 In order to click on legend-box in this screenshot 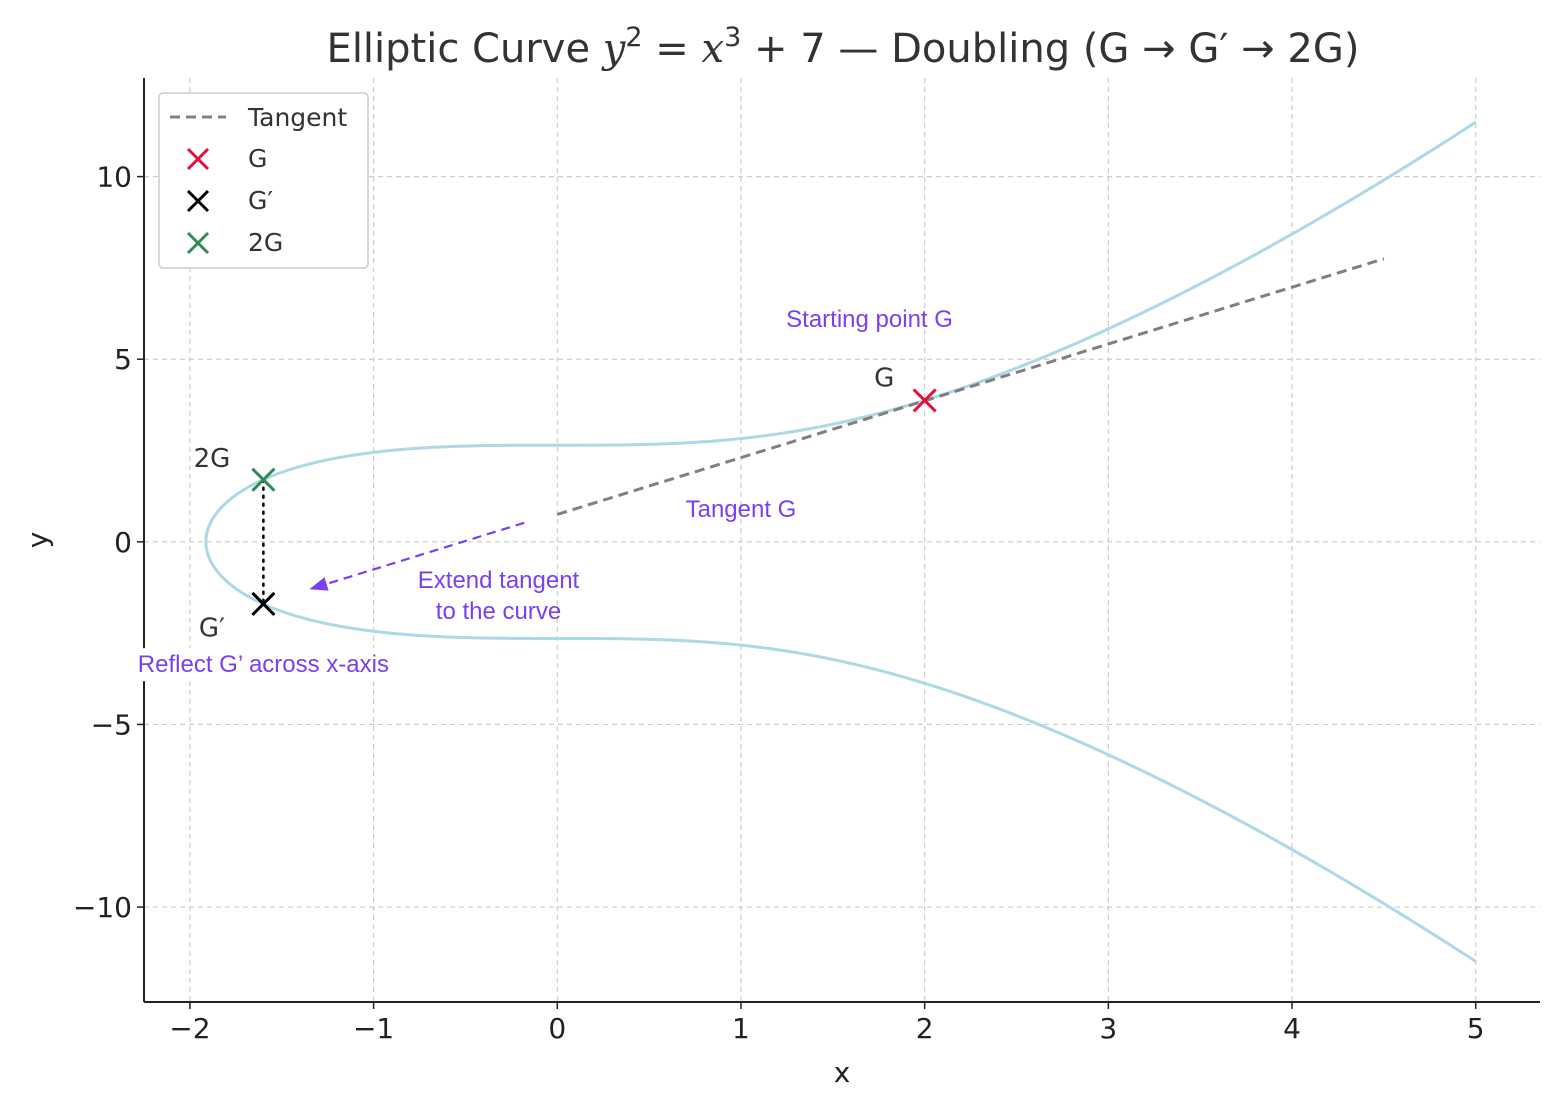, I will do `click(263, 180)`.